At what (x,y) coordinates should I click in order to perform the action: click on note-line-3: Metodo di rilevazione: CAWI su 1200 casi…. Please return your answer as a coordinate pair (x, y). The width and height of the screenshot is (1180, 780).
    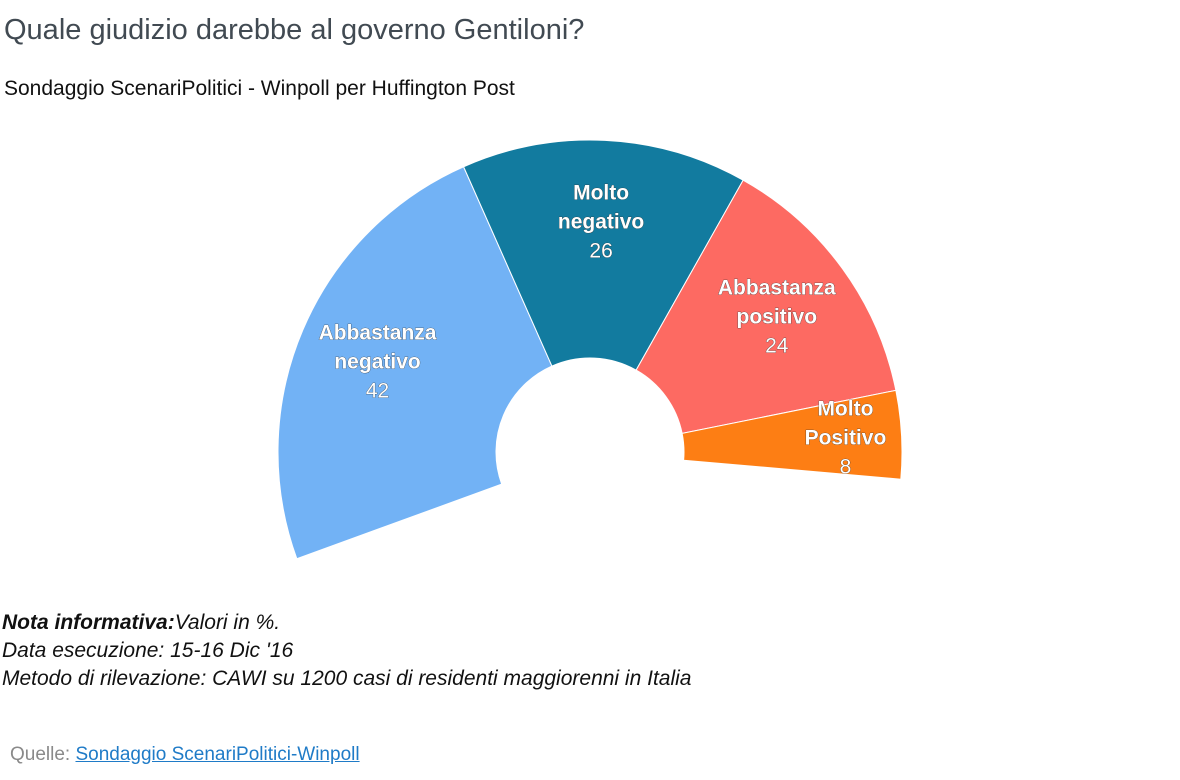
    Looking at the image, I should click on (347, 678).